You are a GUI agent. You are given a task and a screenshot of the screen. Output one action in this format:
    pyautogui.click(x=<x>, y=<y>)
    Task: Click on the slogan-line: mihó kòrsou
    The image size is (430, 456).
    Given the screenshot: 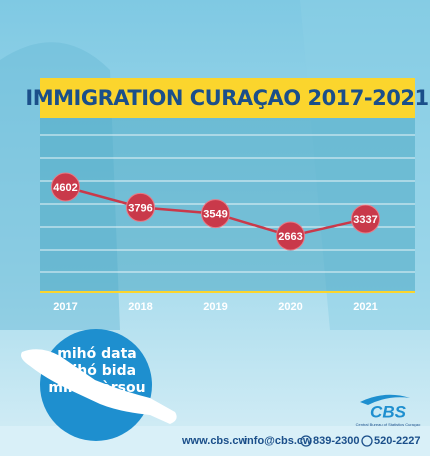 What is the action you would take?
    pyautogui.click(x=96, y=388)
    